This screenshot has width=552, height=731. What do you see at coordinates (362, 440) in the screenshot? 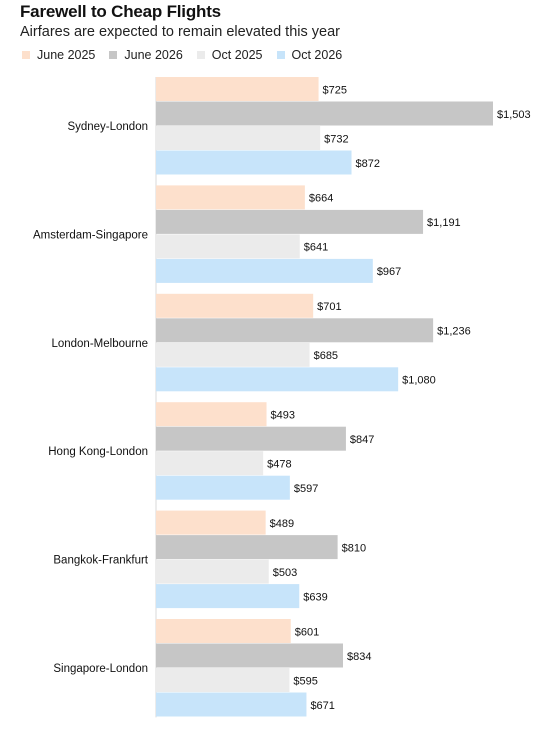
I see `value-label: $847` at bounding box center [362, 440].